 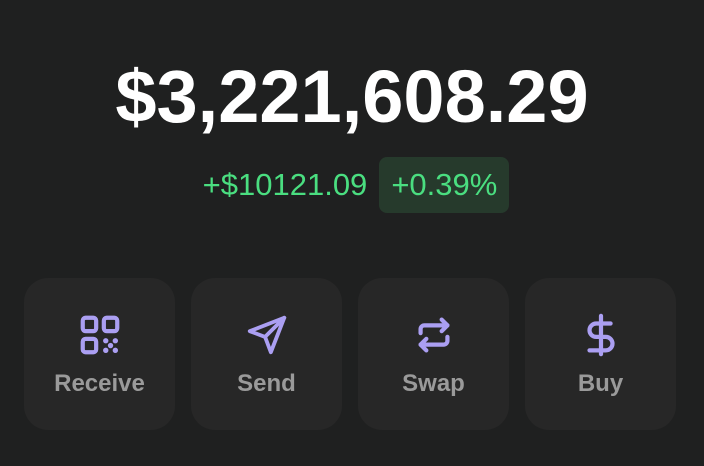 I want to click on send-button: Send, so click(x=266, y=354).